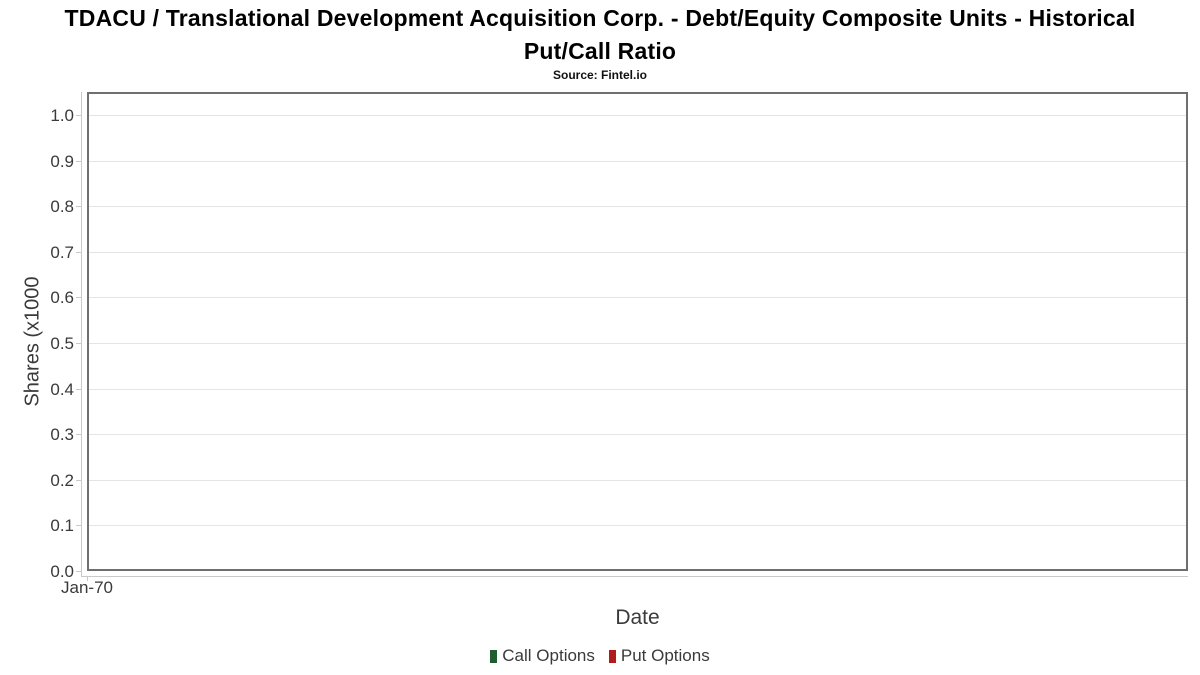  I want to click on y-tick-label: 0.2, so click(62, 480).